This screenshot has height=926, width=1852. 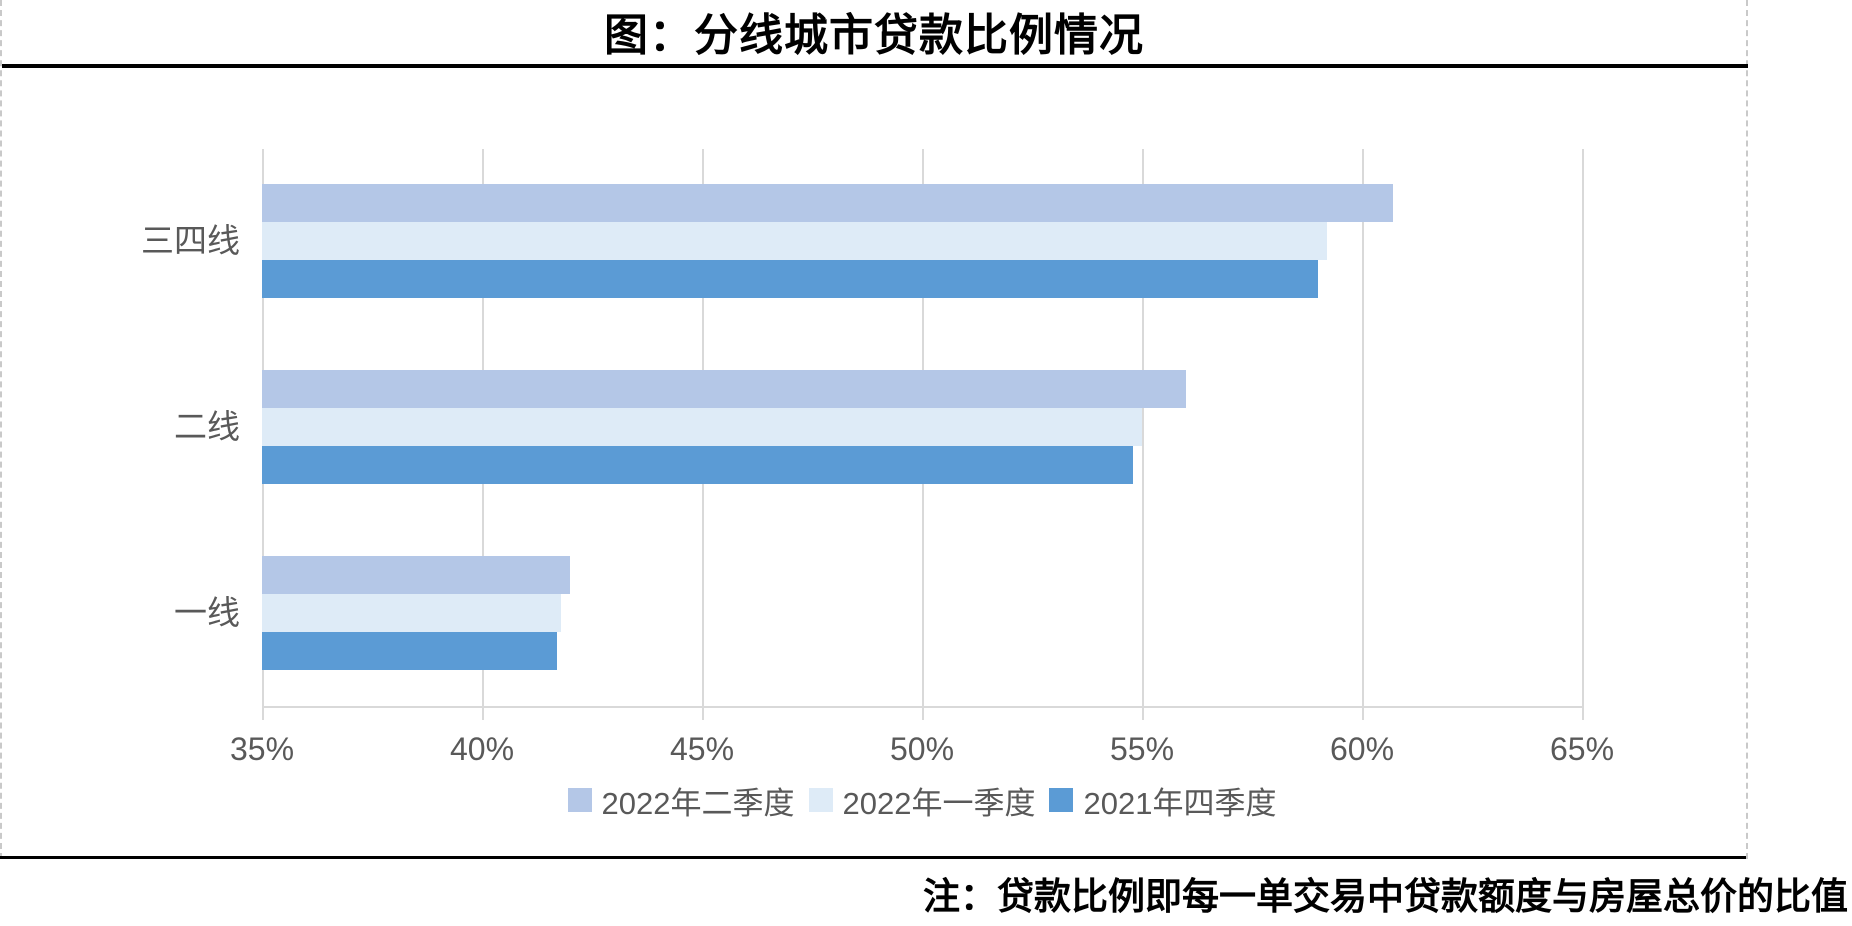 What do you see at coordinates (724, 389) in the screenshot?
I see `bar-二线-2022年二季度` at bounding box center [724, 389].